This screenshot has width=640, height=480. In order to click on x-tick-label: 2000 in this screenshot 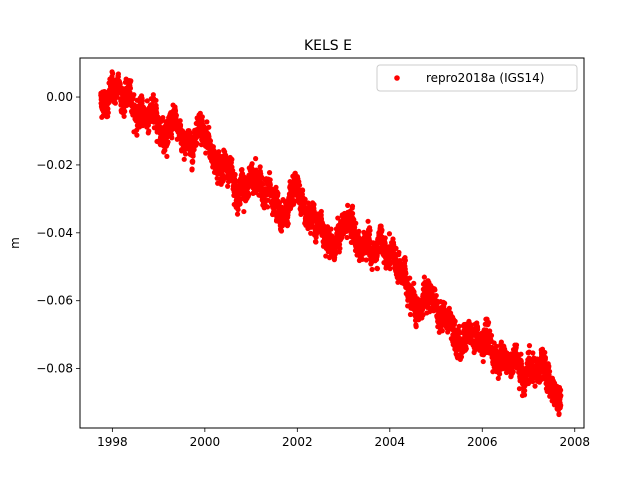, I will do `click(205, 442)`.